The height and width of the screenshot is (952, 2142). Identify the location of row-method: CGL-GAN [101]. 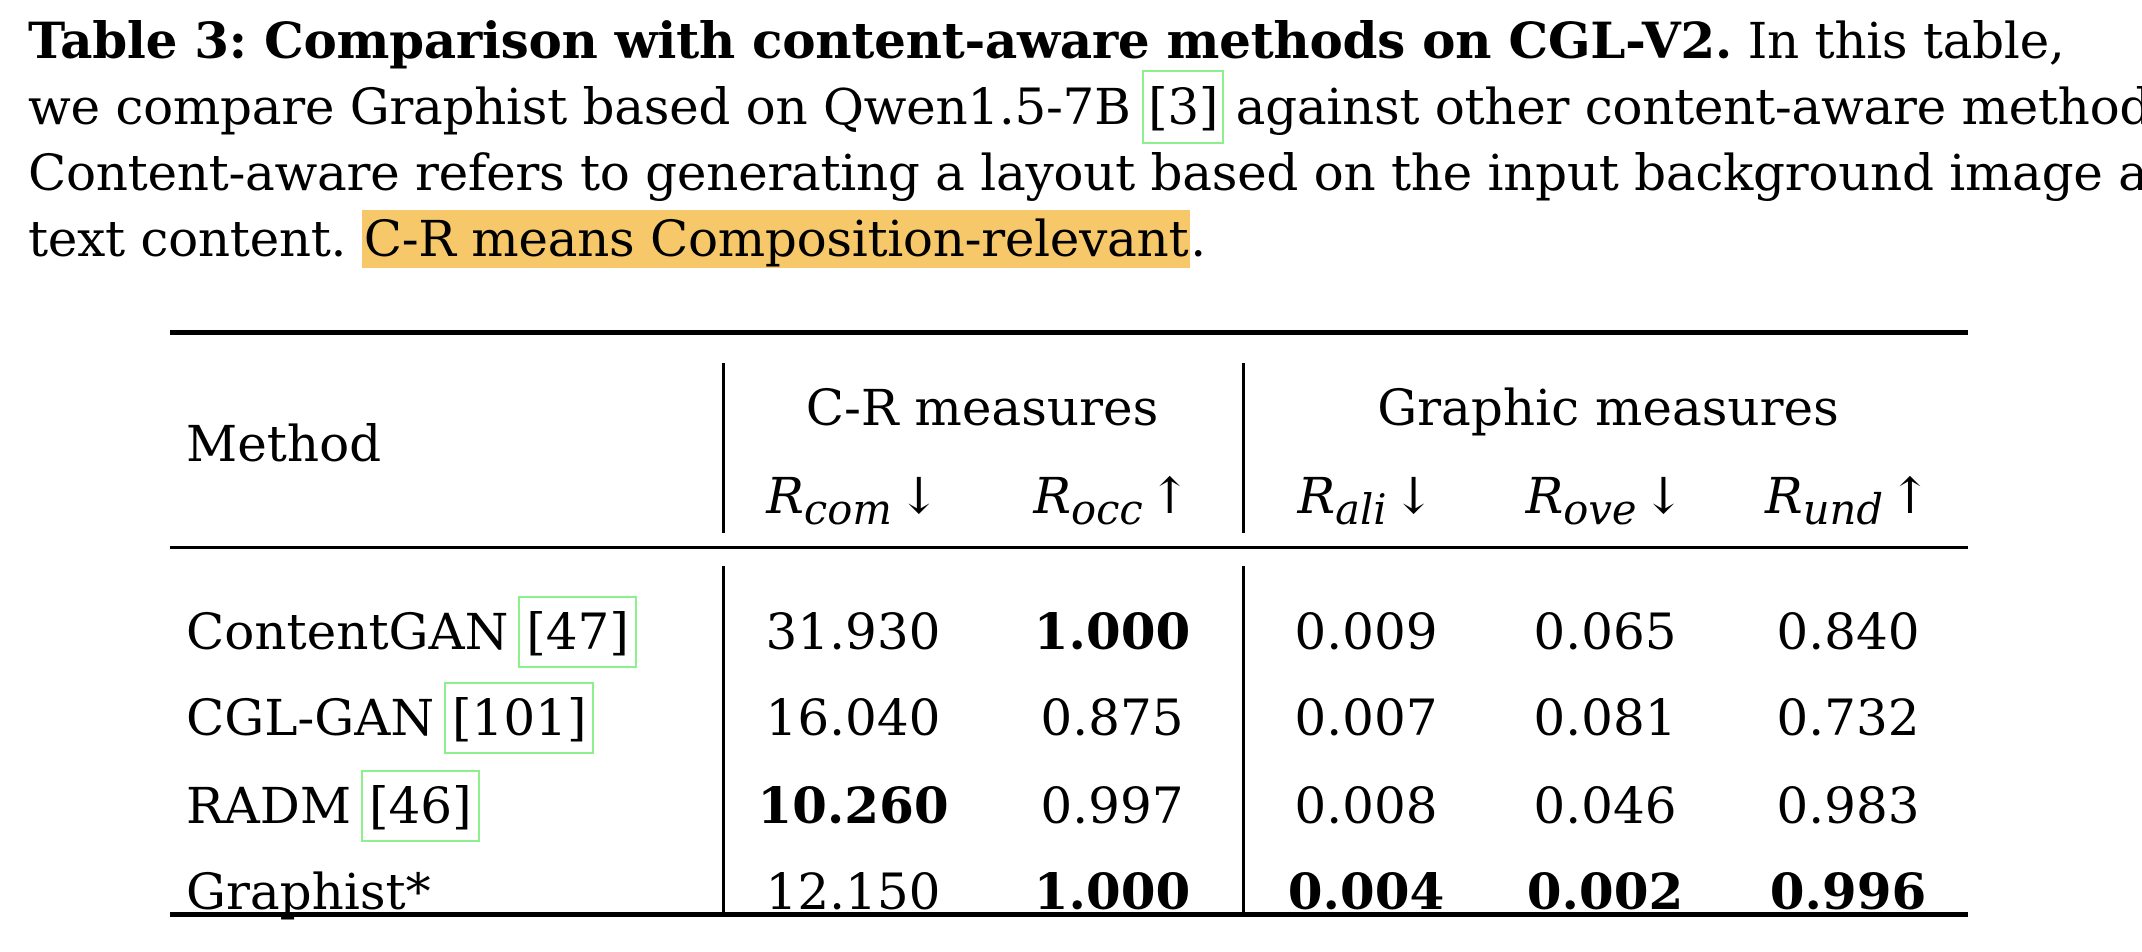
(390, 718).